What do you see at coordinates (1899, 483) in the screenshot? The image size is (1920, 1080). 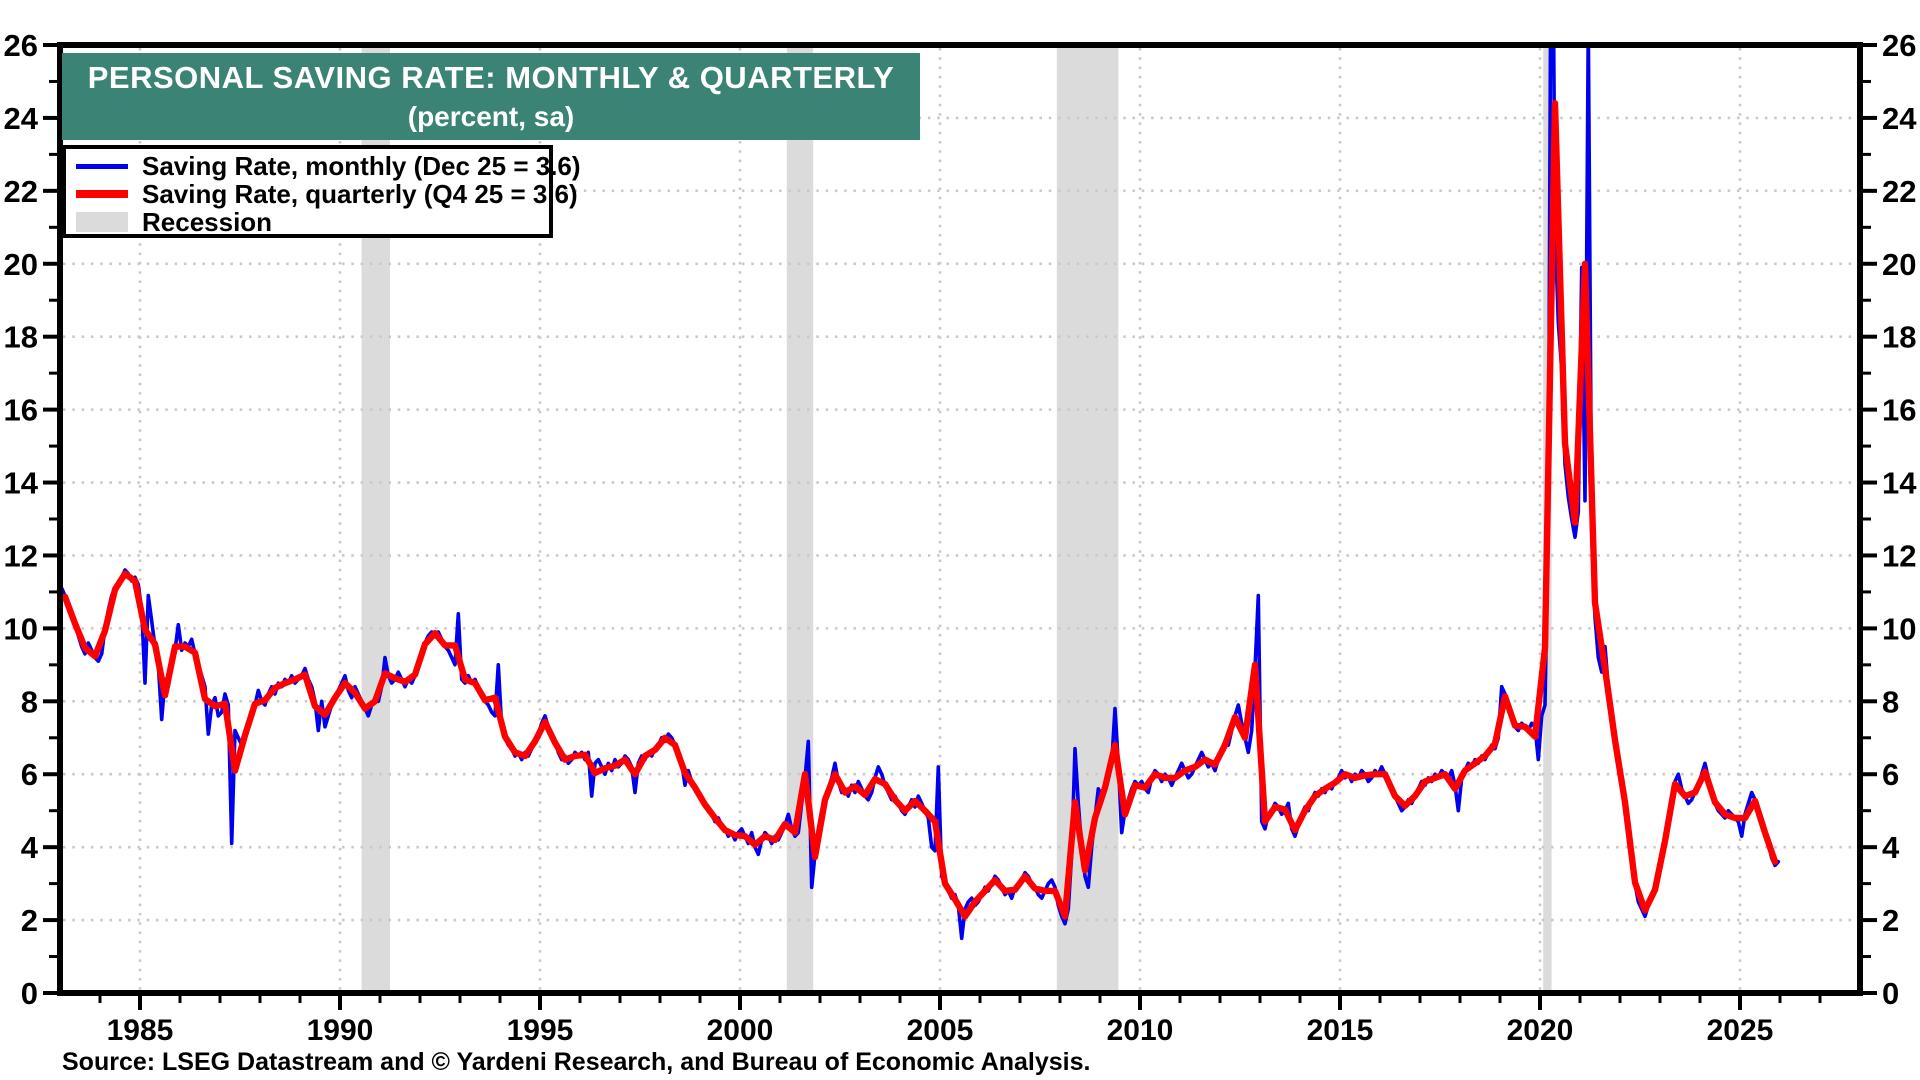 I see `y-axis-right-tick-label: 14` at bounding box center [1899, 483].